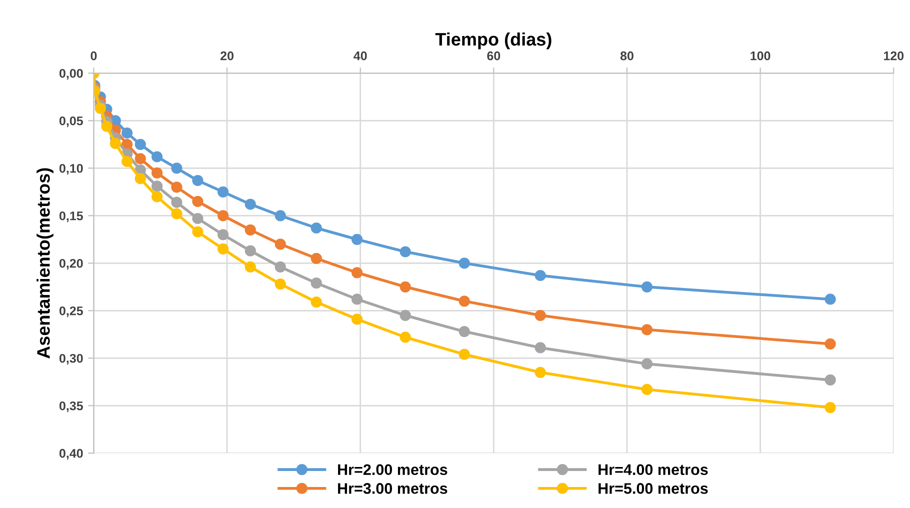  Describe the element at coordinates (71, 454) in the screenshot. I see `y-tick-label: 0,40` at that location.